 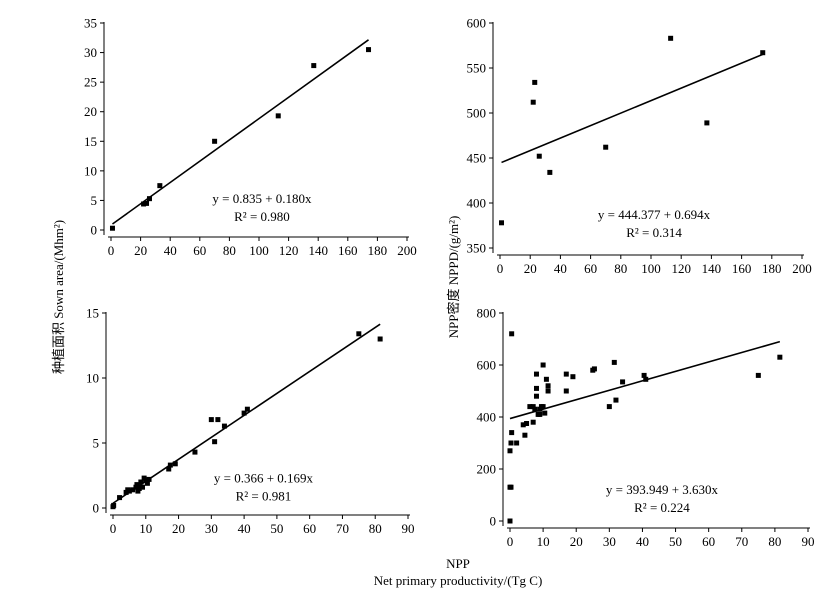 I want to click on x-tick-label: 60, so click(x=590, y=268).